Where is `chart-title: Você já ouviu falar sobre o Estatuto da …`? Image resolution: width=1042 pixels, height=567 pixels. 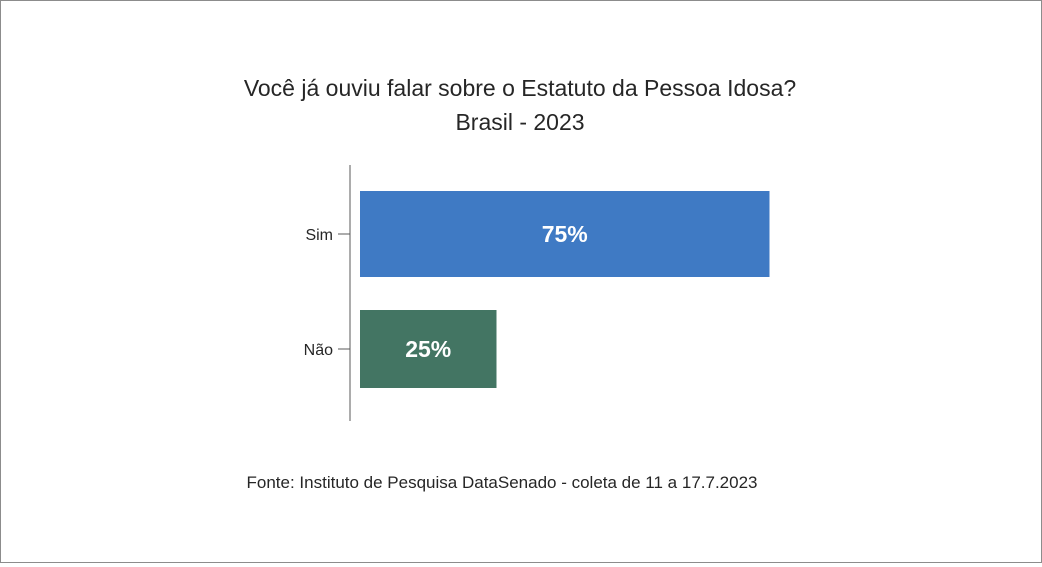
chart-title: Você já ouviu falar sobre o Estatuto da … is located at coordinates (520, 88).